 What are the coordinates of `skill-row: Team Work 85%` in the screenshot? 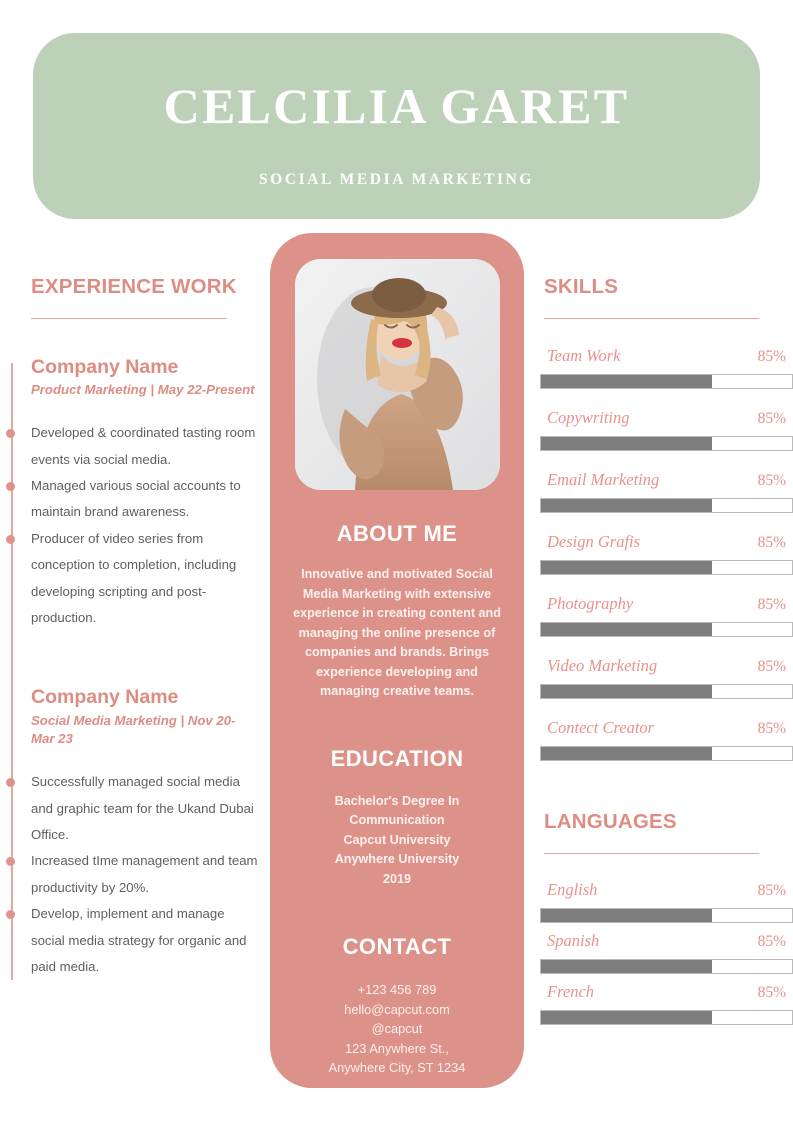 It's located at (666, 367).